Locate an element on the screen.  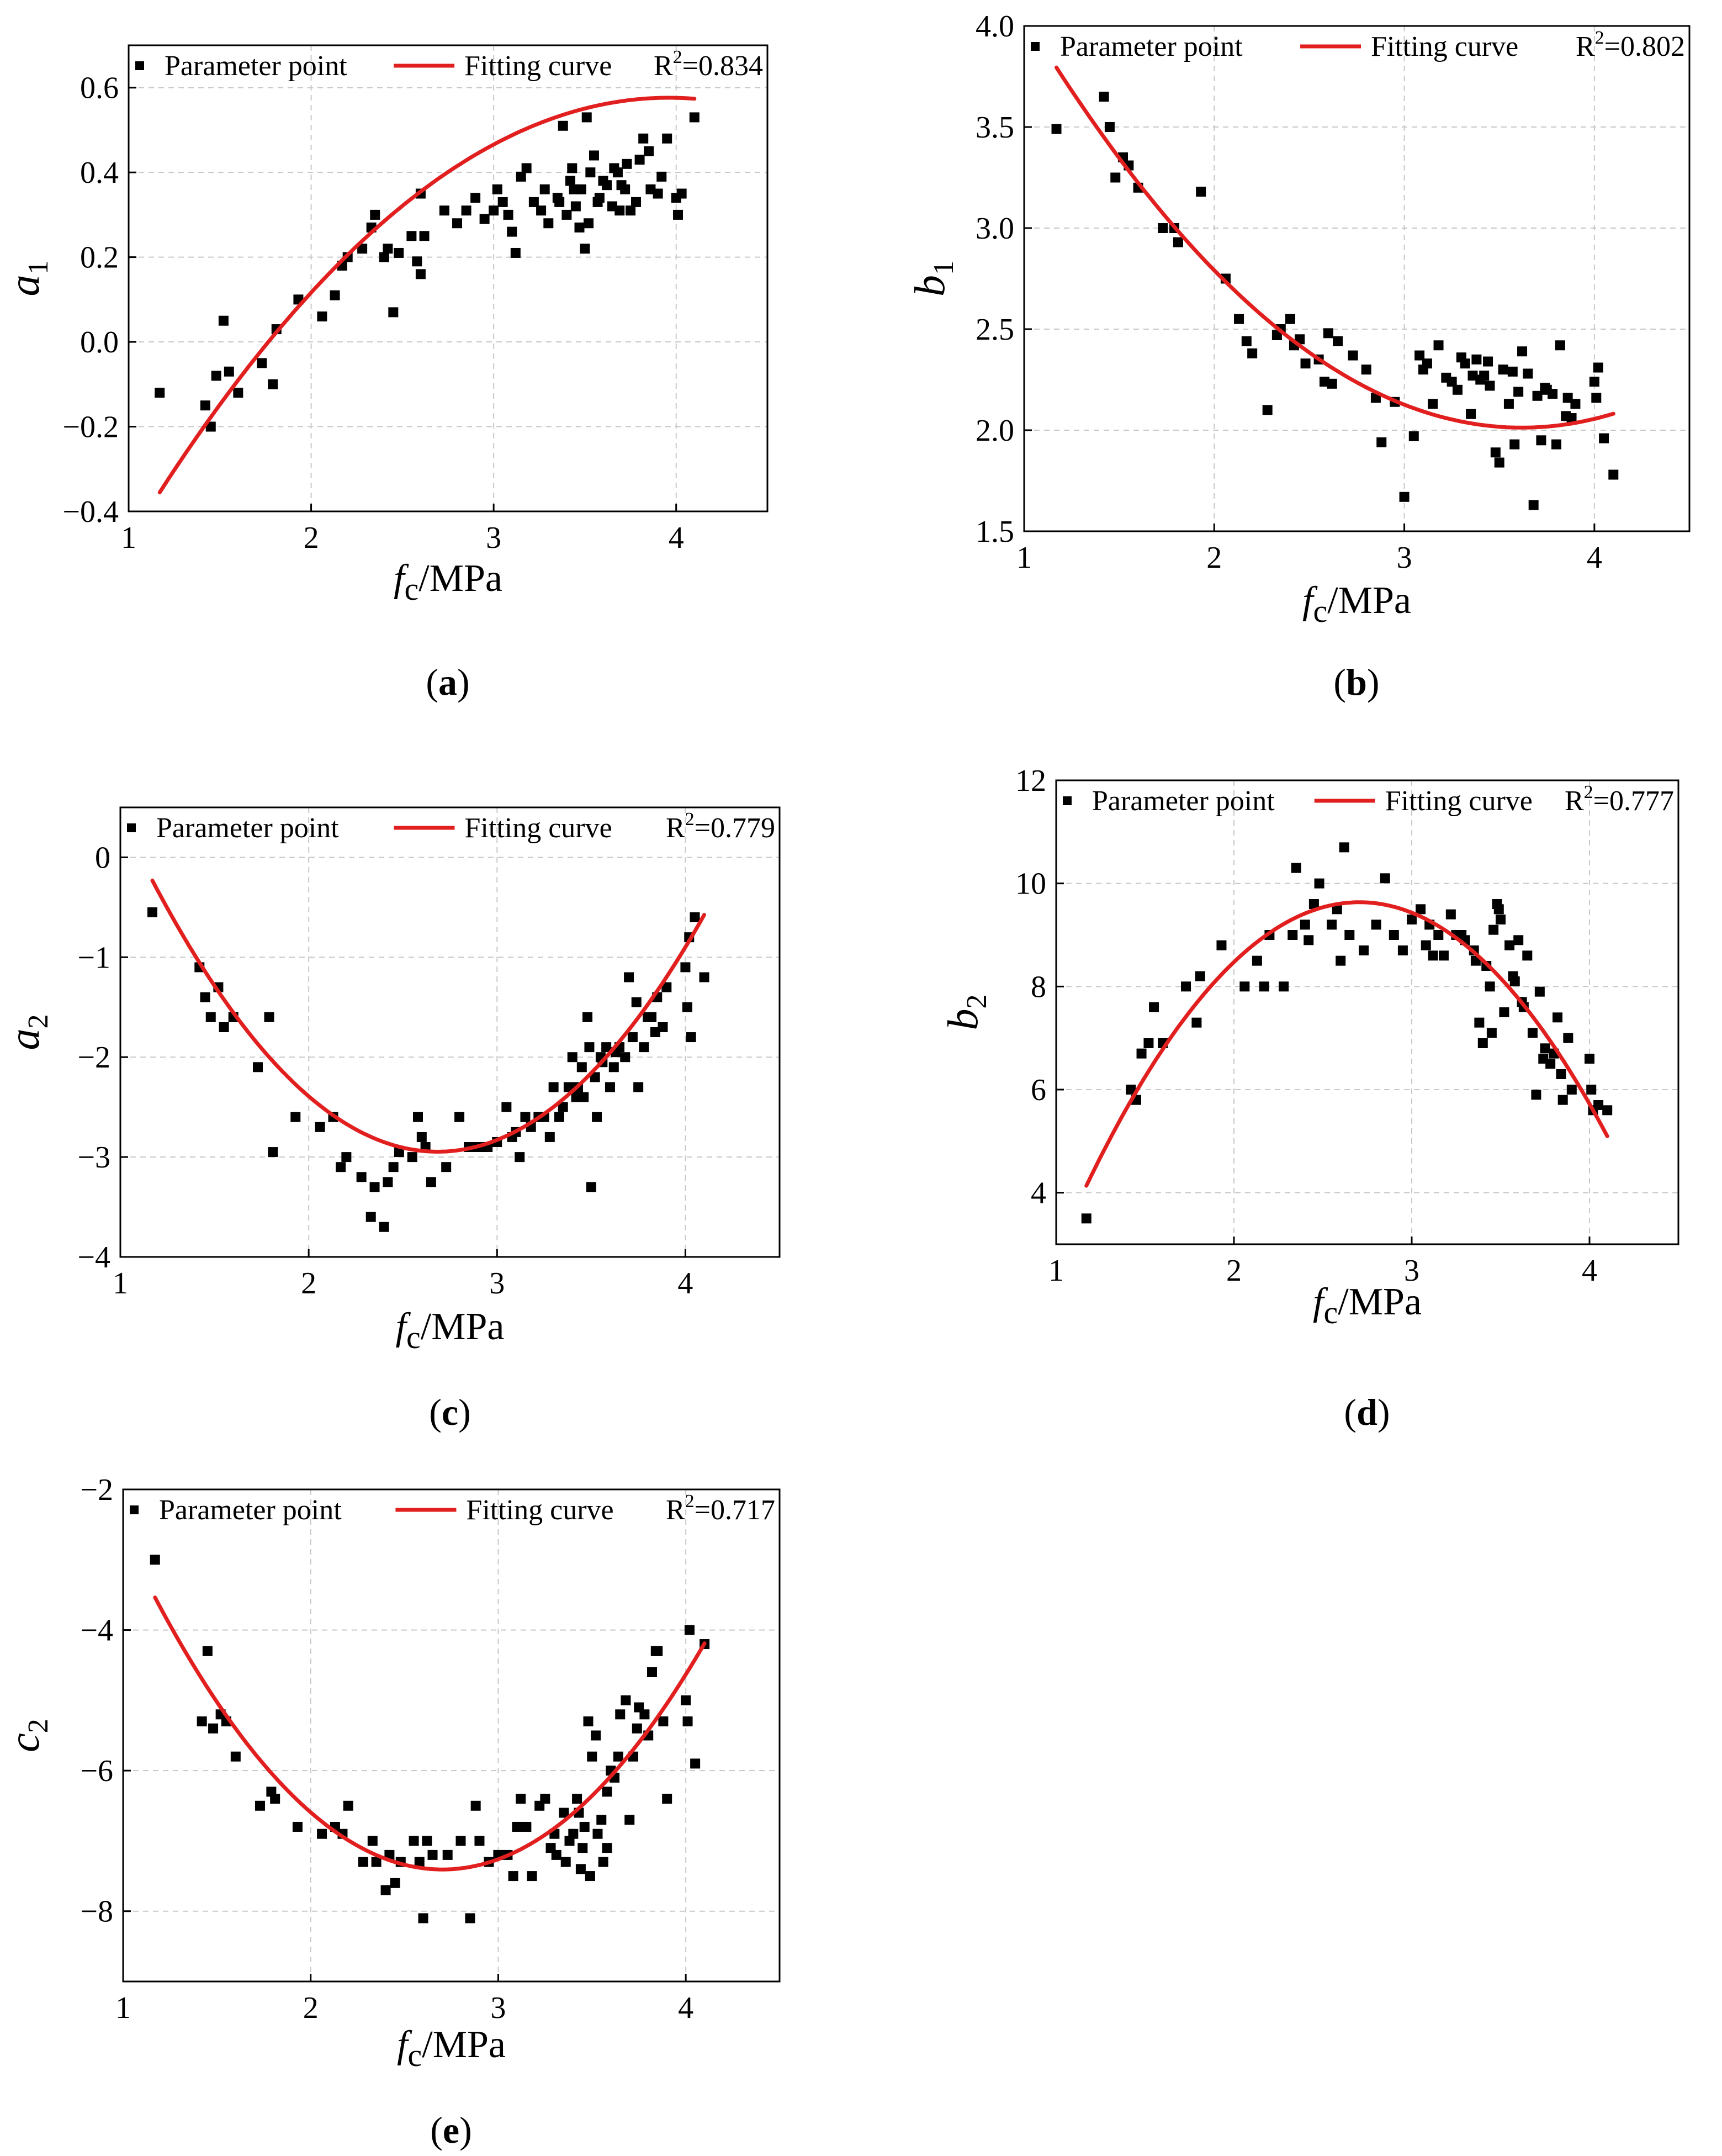
y-tick-label: 6 is located at coordinates (1038, 1090).